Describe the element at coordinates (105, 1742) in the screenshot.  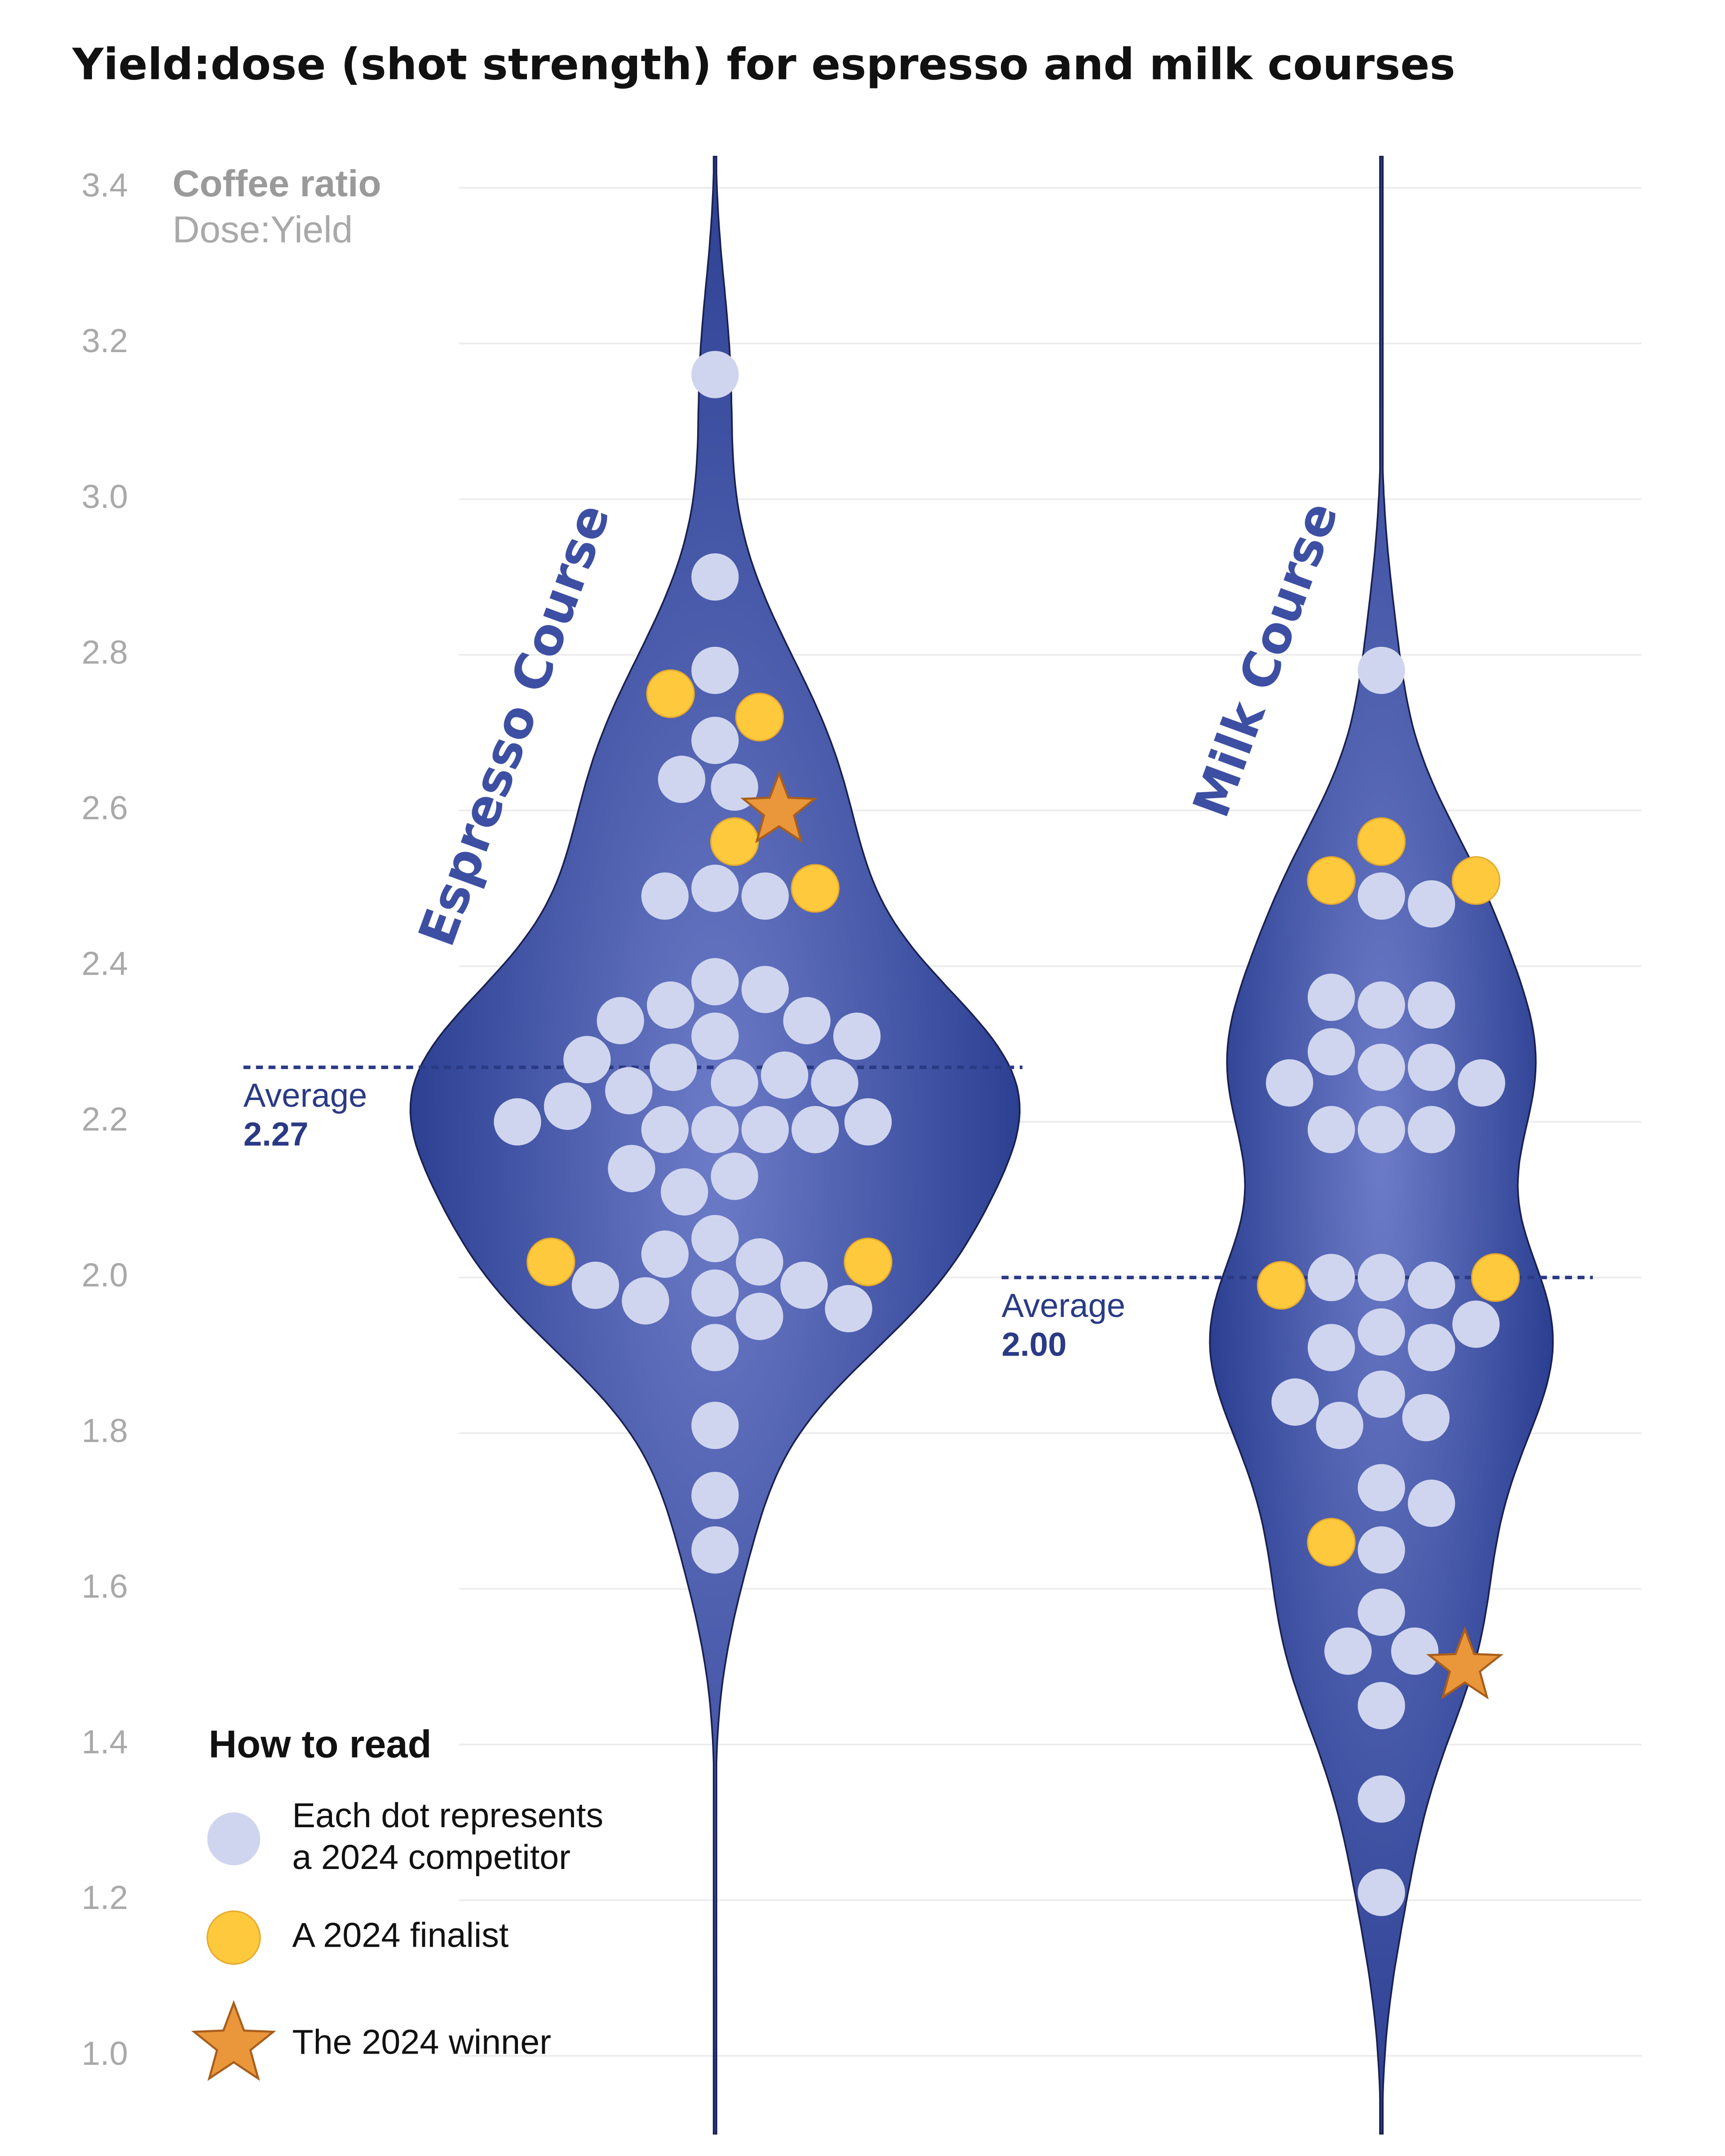
I see `y-tick-label: 1.4` at that location.